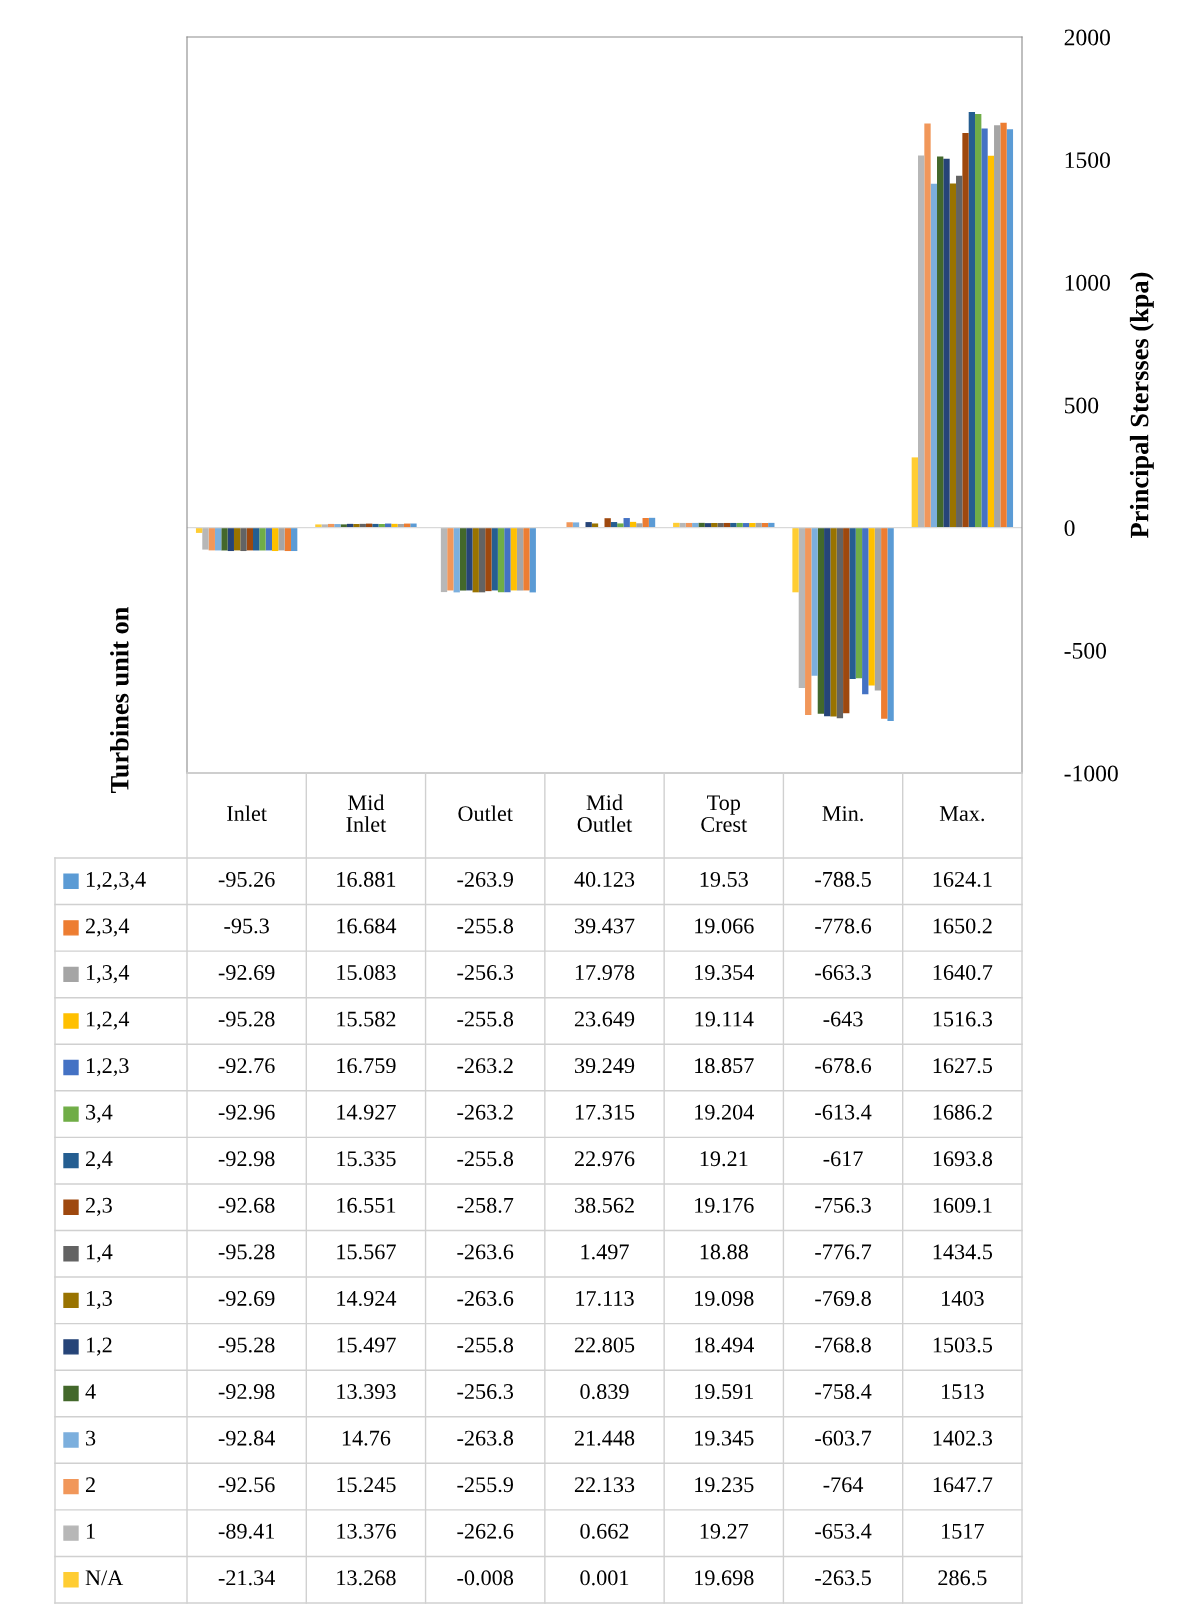  What do you see at coordinates (485, 1392) in the screenshot?
I see `data-label: -256.3` at bounding box center [485, 1392].